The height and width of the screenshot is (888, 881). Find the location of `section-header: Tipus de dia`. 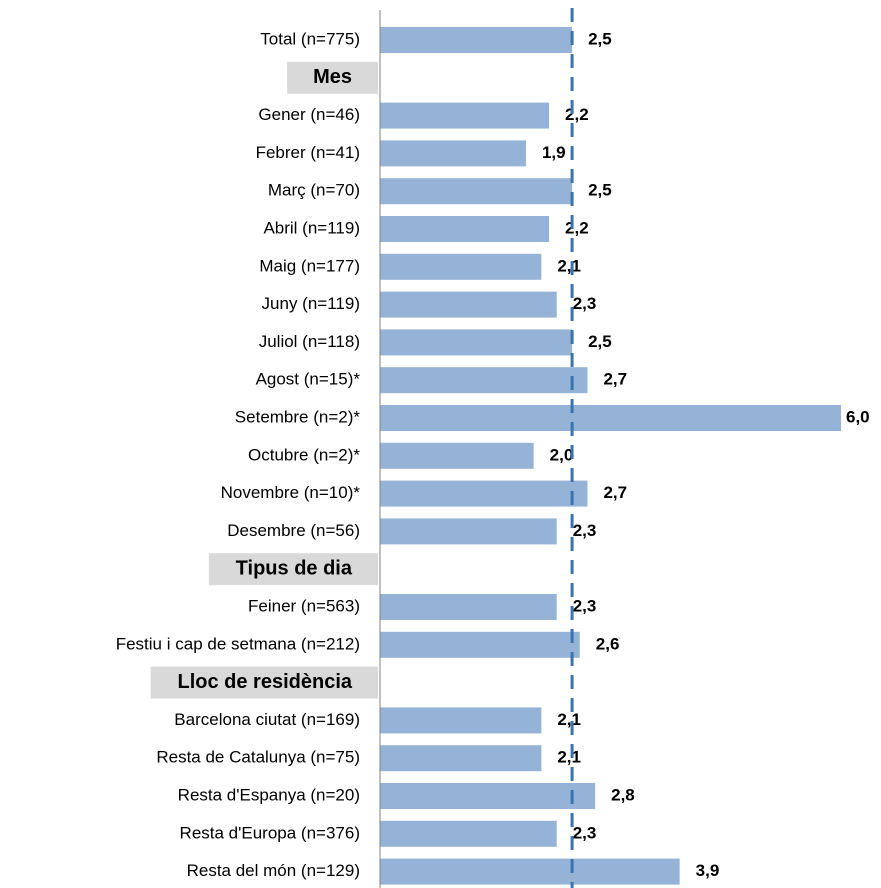

section-header: Tipus de dia is located at coordinates (294, 568).